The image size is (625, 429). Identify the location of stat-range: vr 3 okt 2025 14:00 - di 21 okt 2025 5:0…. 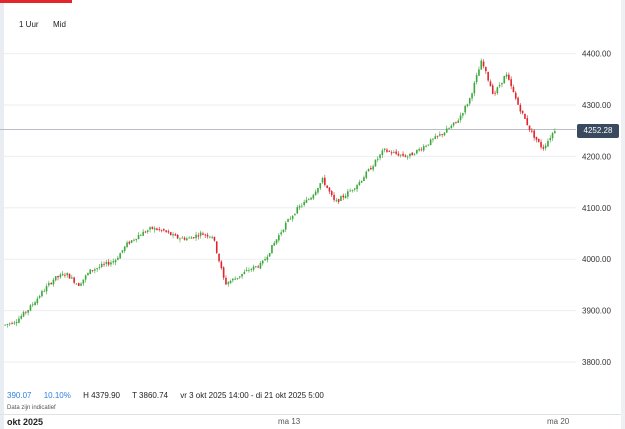
(252, 395).